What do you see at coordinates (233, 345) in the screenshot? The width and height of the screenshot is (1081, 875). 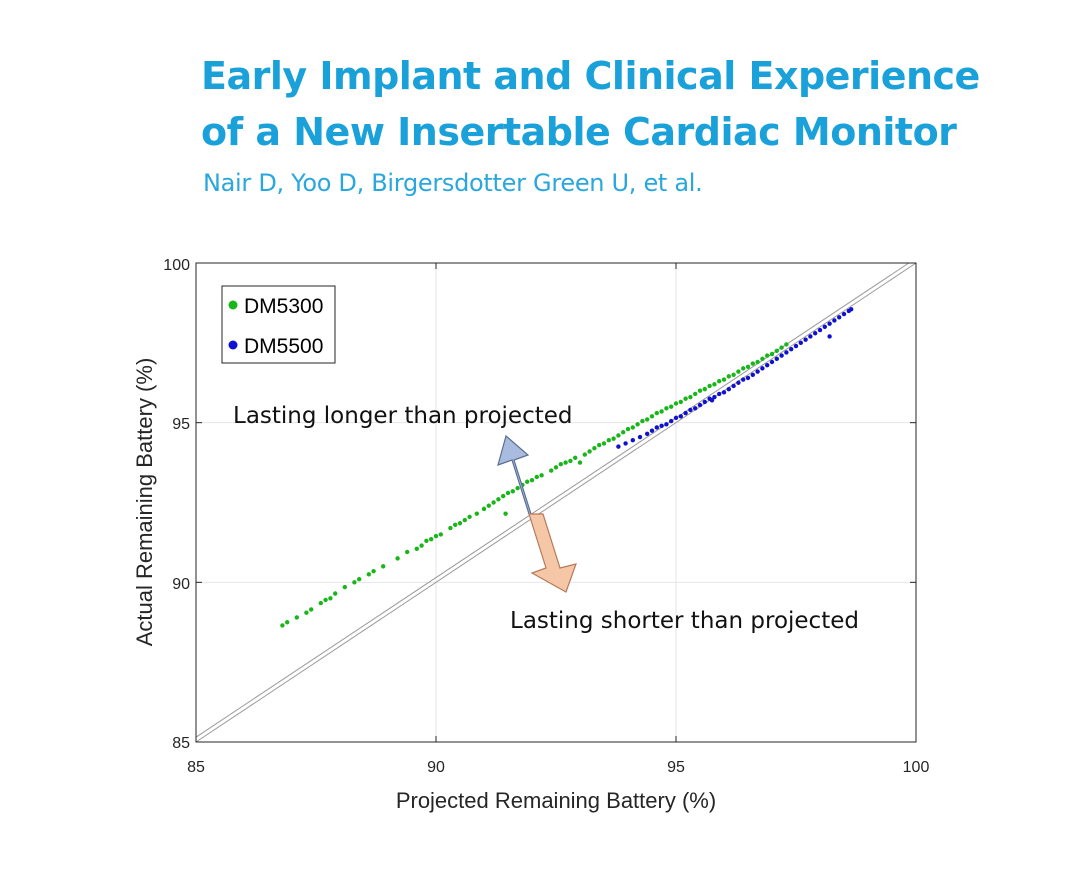 I see `legend-marker-dm5500` at bounding box center [233, 345].